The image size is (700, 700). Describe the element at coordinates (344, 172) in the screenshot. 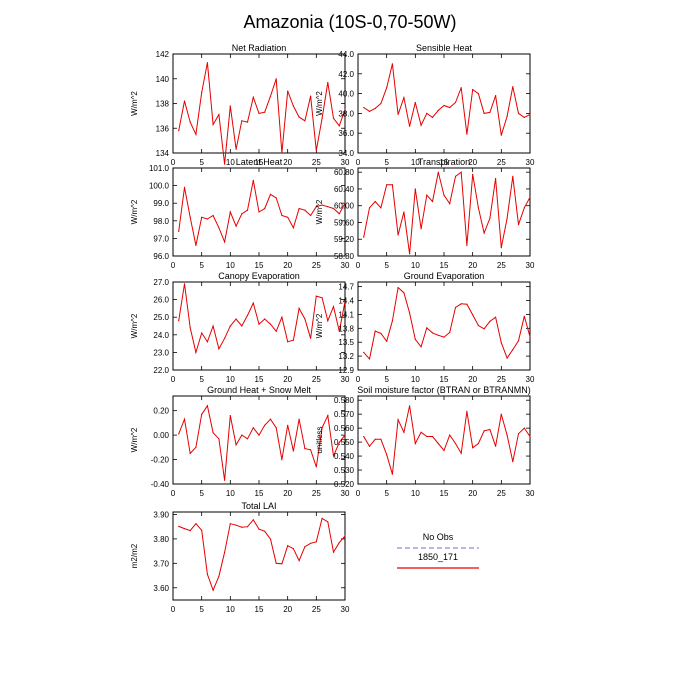

I see `y-tick-label: 60.80` at that location.